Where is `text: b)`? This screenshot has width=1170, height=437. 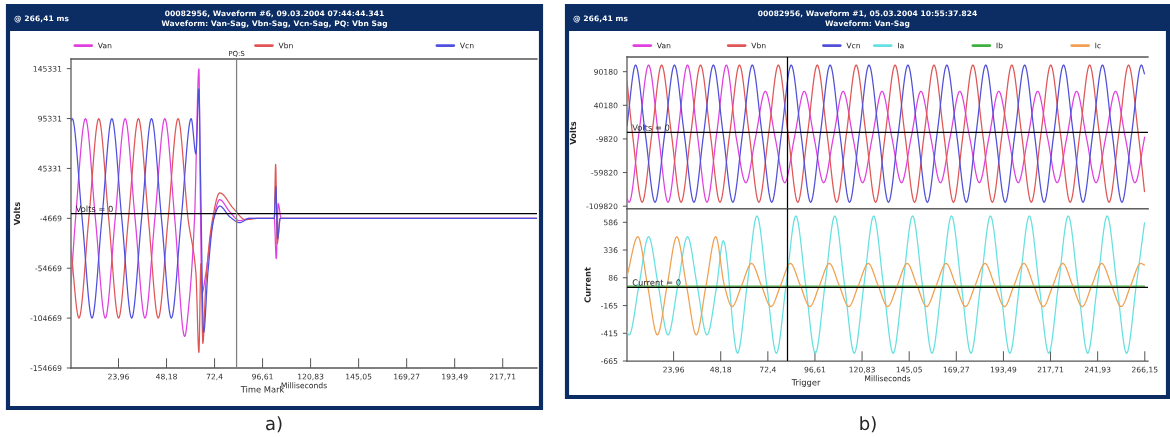 text: b) is located at coordinates (868, 424).